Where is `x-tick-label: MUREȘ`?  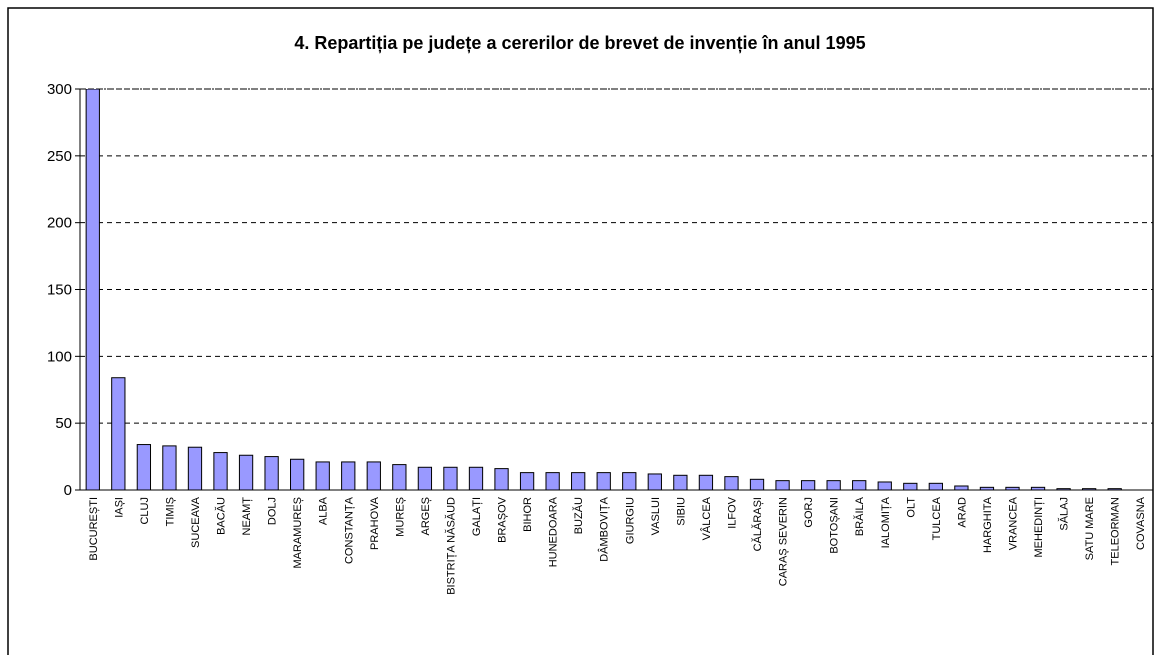
x-tick-label: MUREȘ is located at coordinates (400, 517).